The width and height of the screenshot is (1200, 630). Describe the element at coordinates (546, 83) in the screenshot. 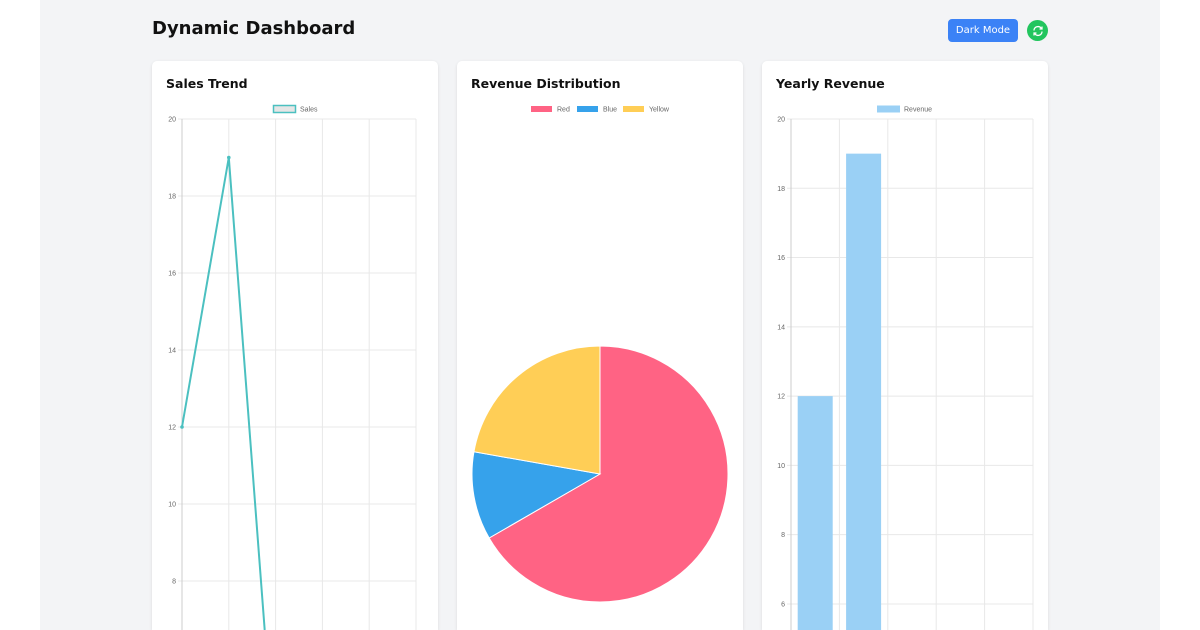

I see `card-title: Revenue Distribution` at that location.